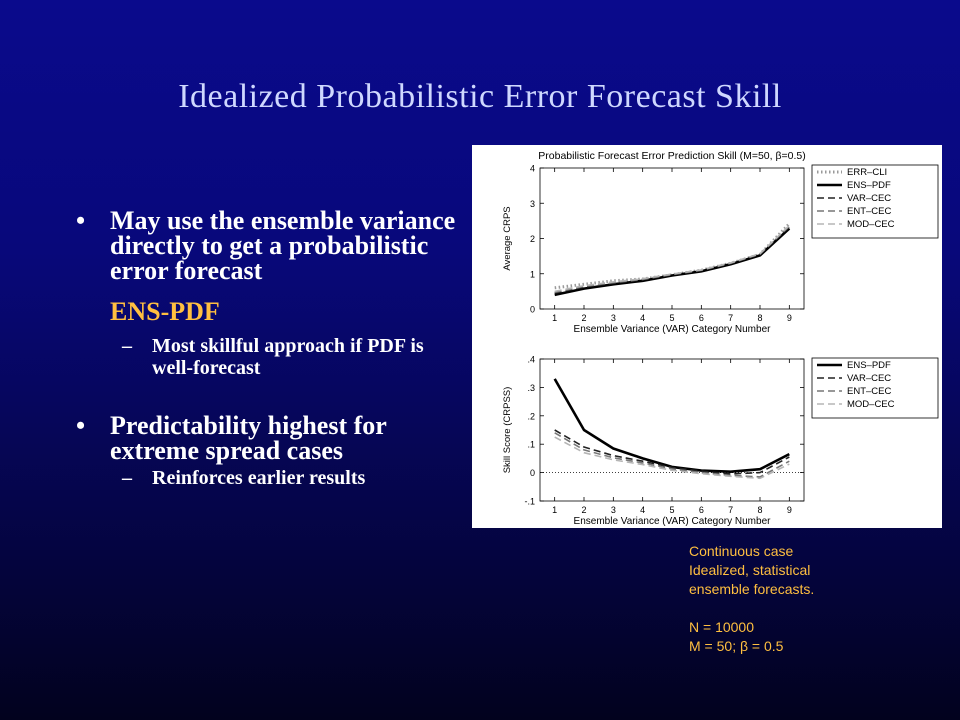 This screenshot has height=720, width=960. What do you see at coordinates (532, 274) in the screenshot?
I see `y-tick-label: 1` at bounding box center [532, 274].